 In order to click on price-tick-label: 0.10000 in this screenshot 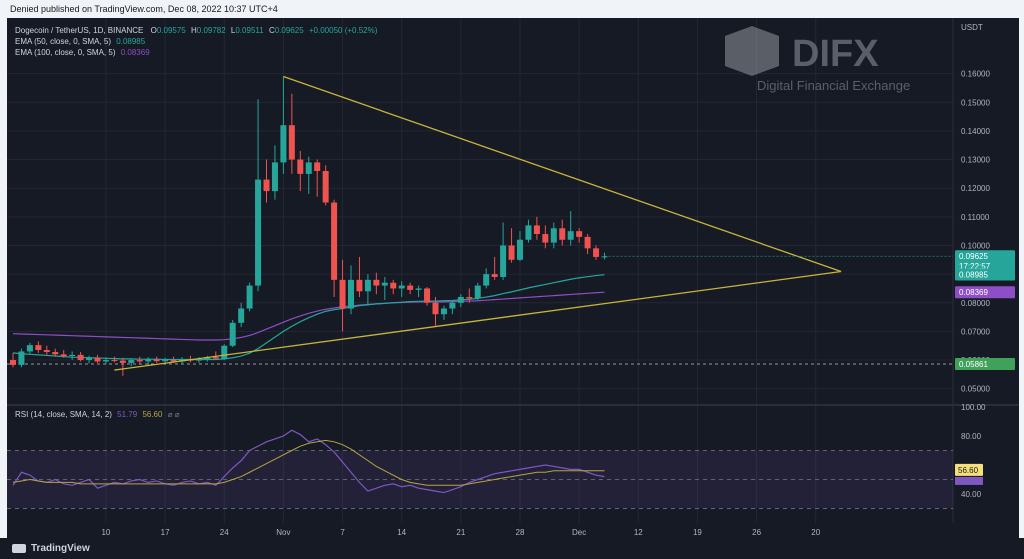, I will do `click(975, 245)`.